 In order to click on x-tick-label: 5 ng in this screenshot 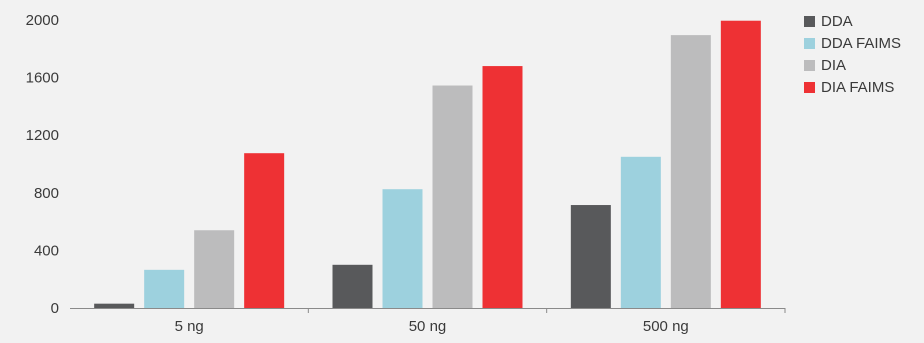, I will do `click(189, 326)`.